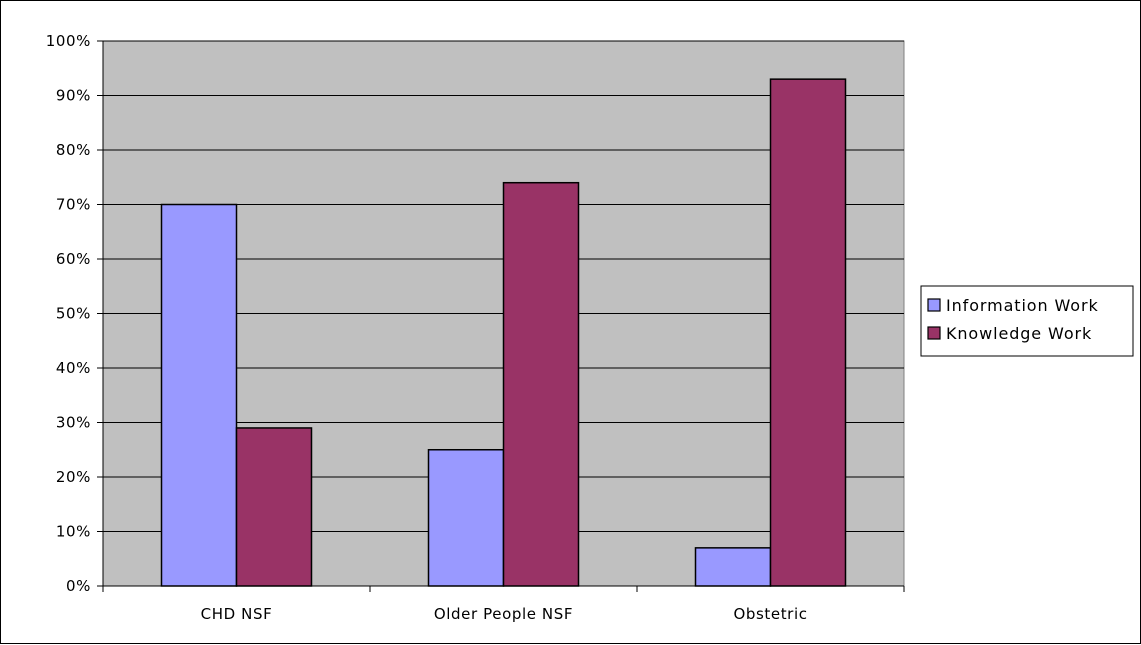 This screenshot has width=1141, height=645. I want to click on y-tick-label: 100%, so click(68, 41).